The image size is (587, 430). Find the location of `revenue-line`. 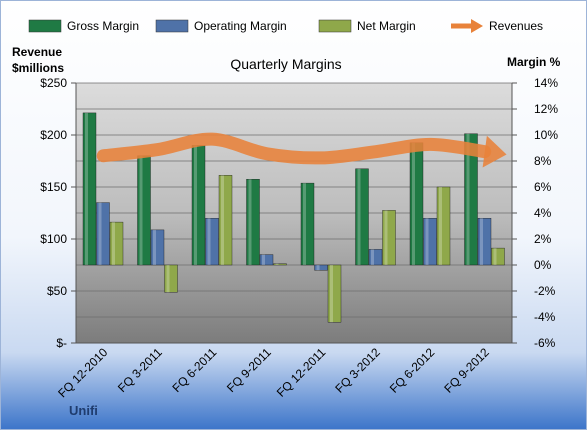

revenue-line is located at coordinates (301, 150).